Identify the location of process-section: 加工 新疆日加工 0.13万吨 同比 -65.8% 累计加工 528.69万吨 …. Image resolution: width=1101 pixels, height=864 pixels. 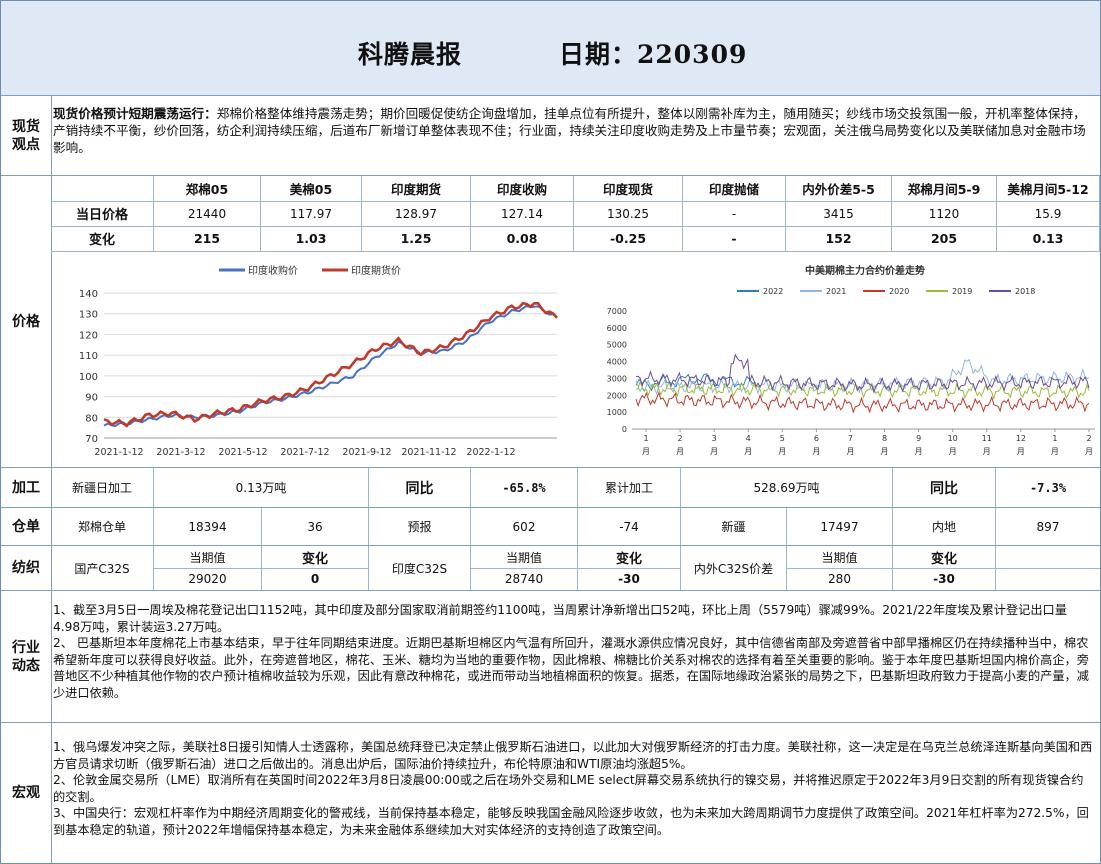
(550, 488).